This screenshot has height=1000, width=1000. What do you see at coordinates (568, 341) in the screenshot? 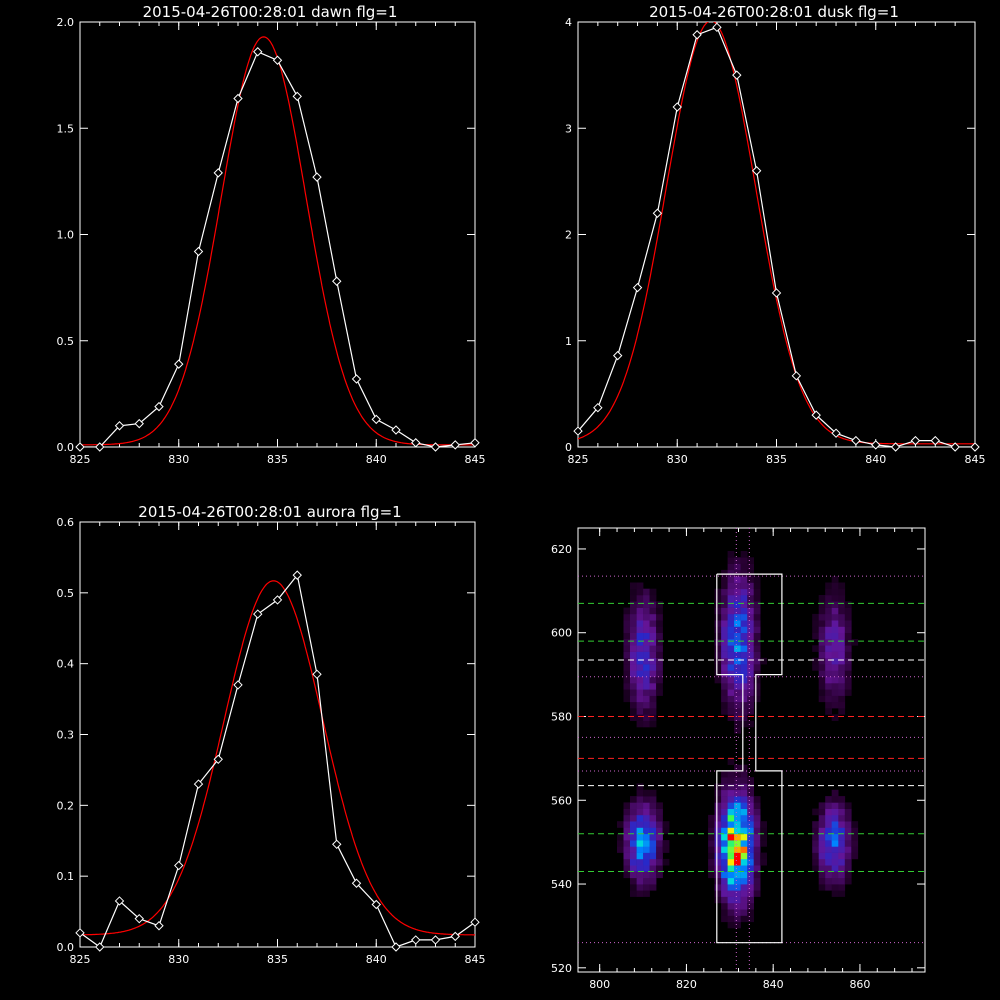
I see `y-tick-label: 1` at bounding box center [568, 341].